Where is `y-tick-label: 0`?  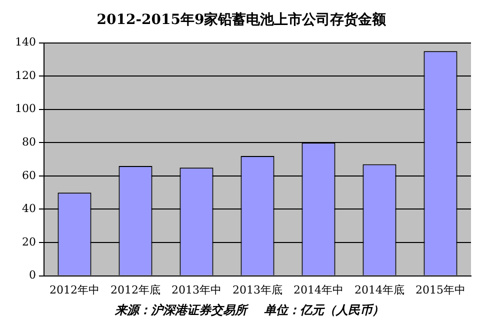
y-tick-label: 0 is located at coordinates (32, 275).